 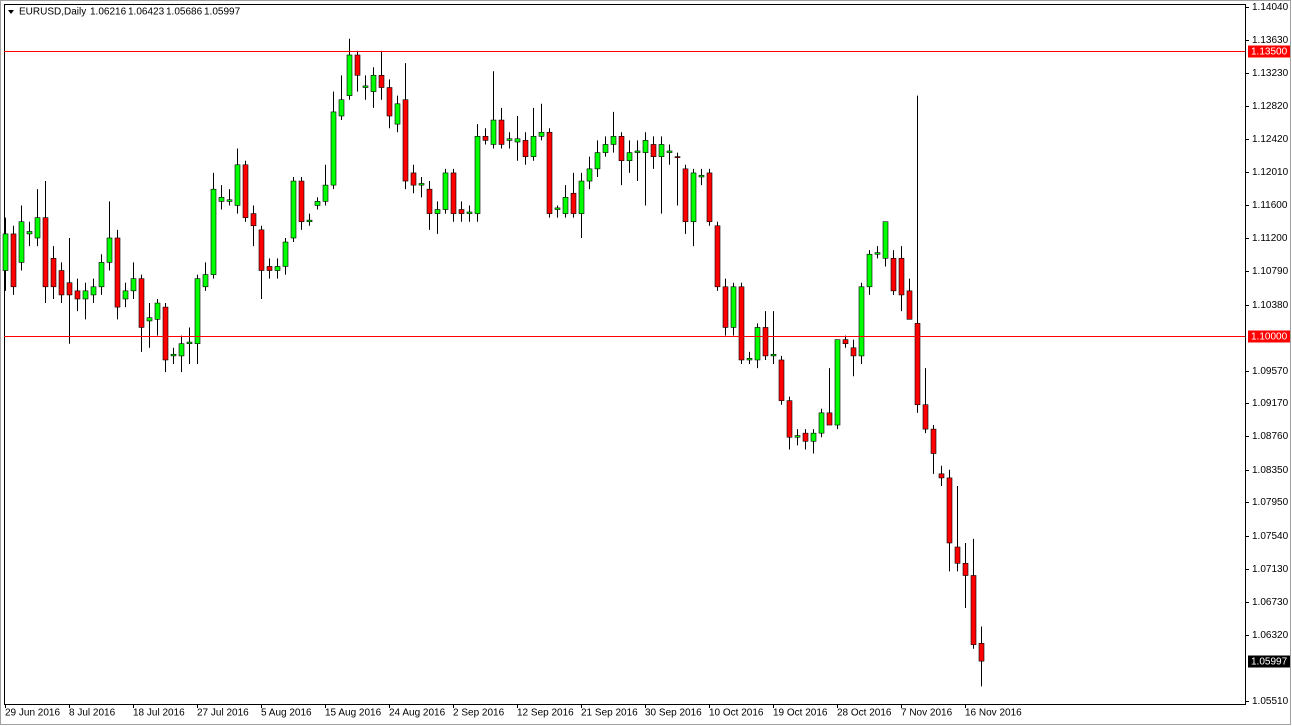 I want to click on x-tick-label: 2 Sep 2016, so click(x=479, y=713).